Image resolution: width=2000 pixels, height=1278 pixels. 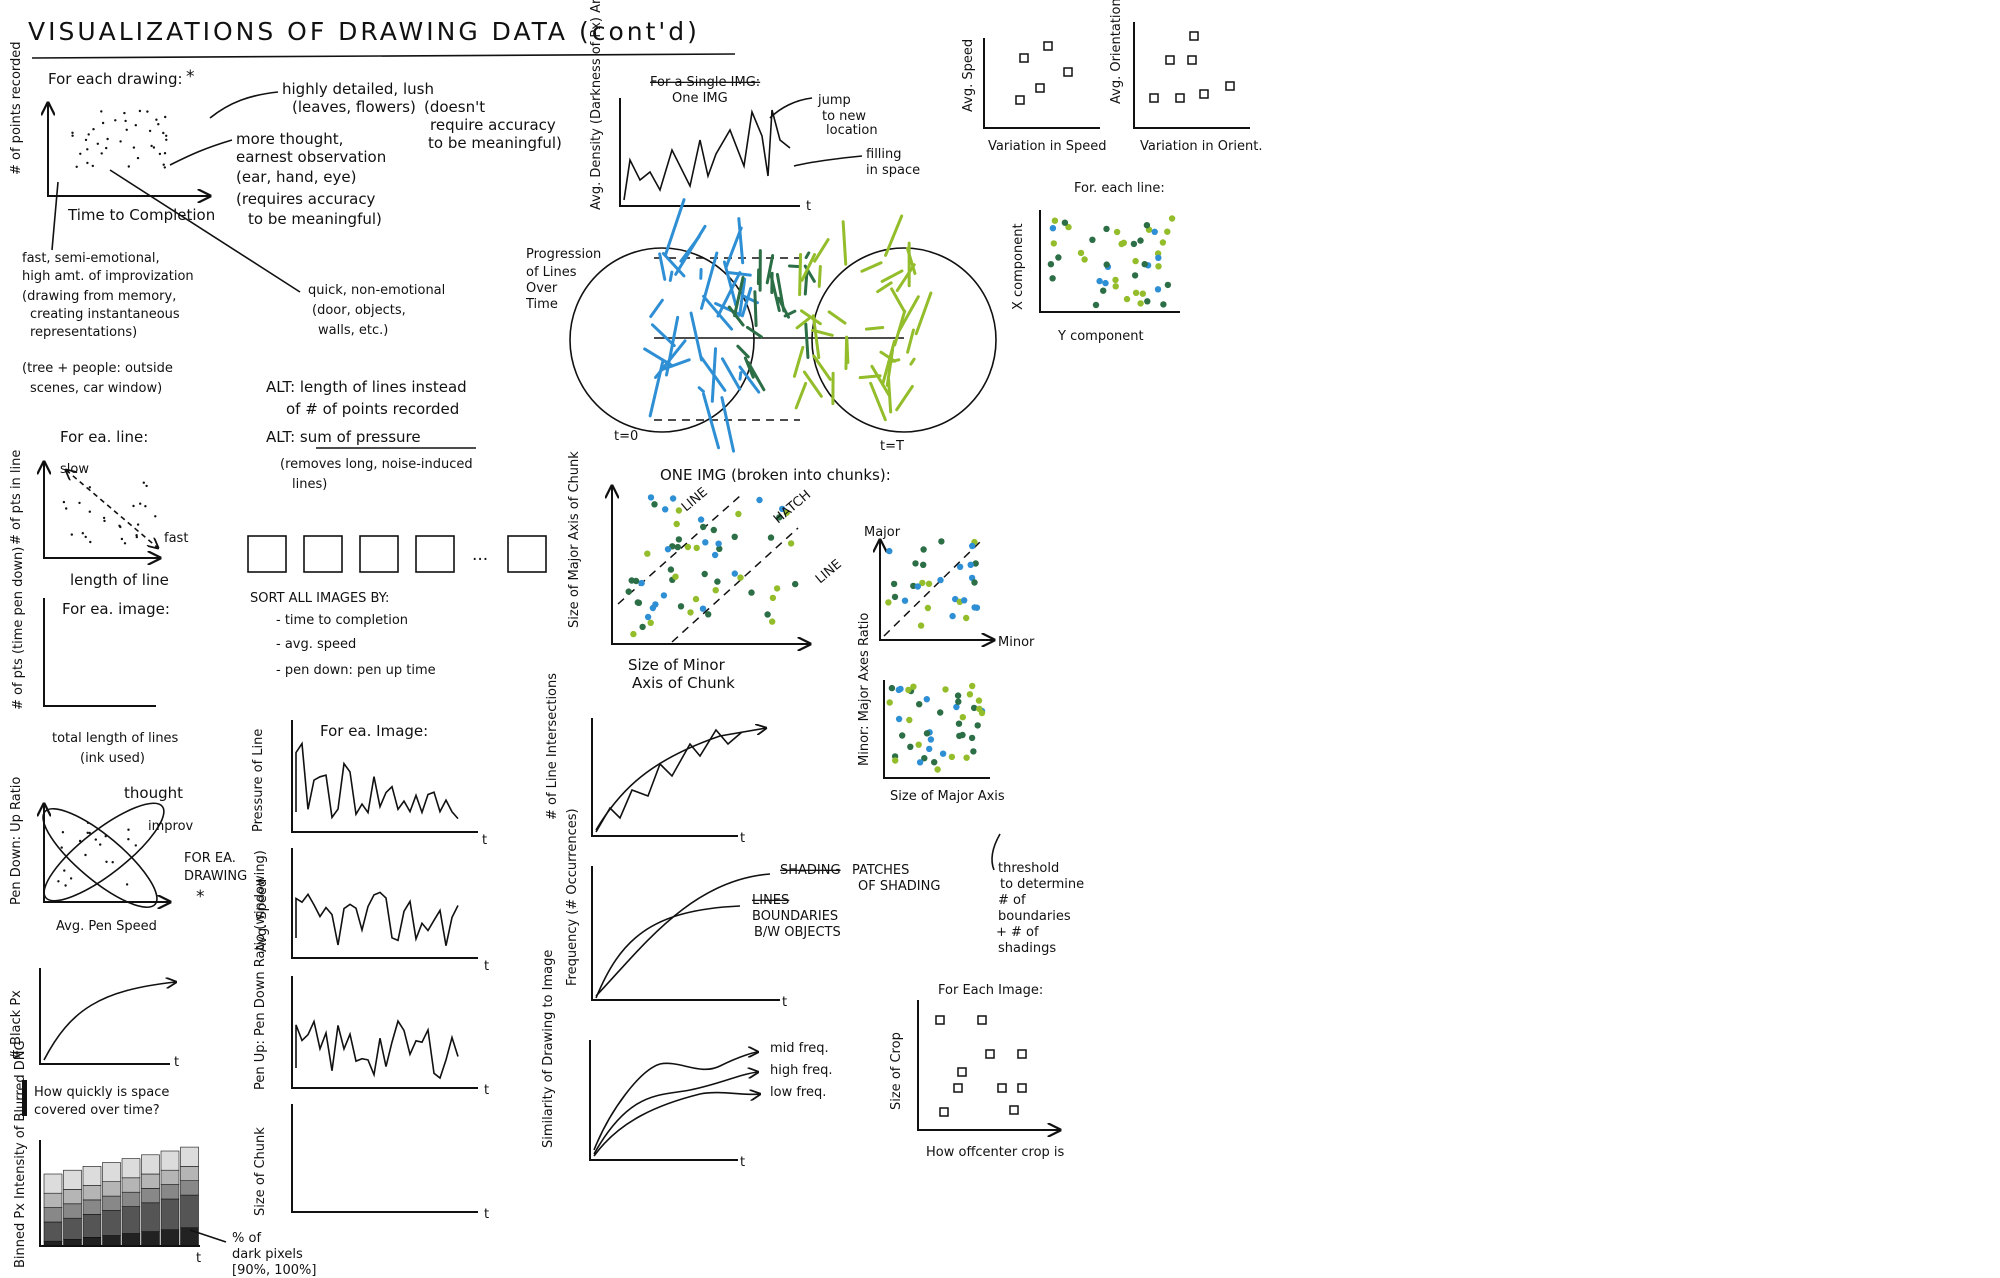 I want to click on speed-xlabel: Variation in Speed, so click(x=1047, y=146).